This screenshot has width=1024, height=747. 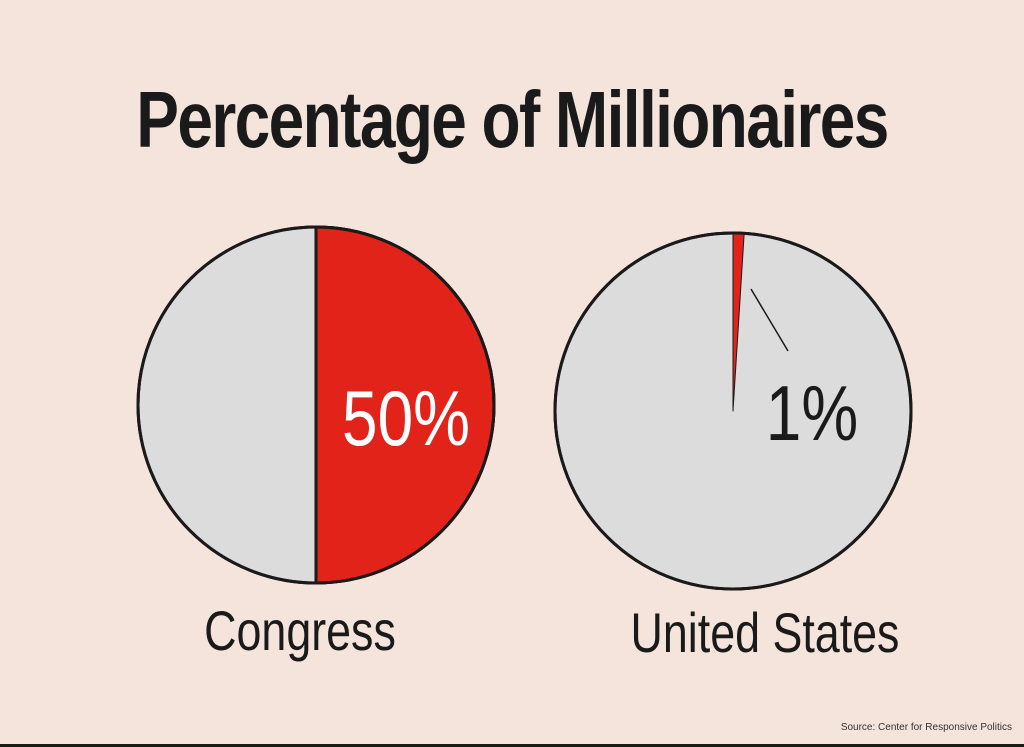 I want to click on category-label-united-states: United States, so click(x=765, y=632).